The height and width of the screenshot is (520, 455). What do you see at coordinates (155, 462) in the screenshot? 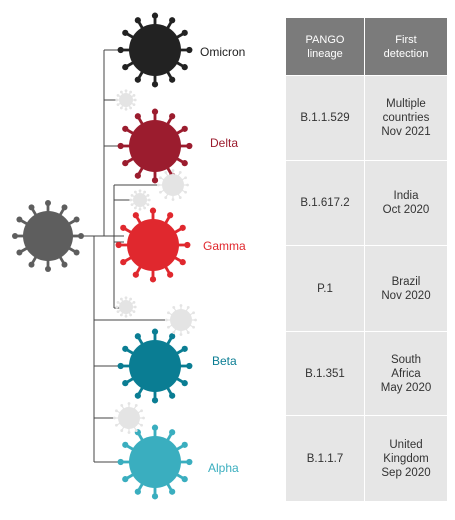
I see `alpha-virus-icon` at bounding box center [155, 462].